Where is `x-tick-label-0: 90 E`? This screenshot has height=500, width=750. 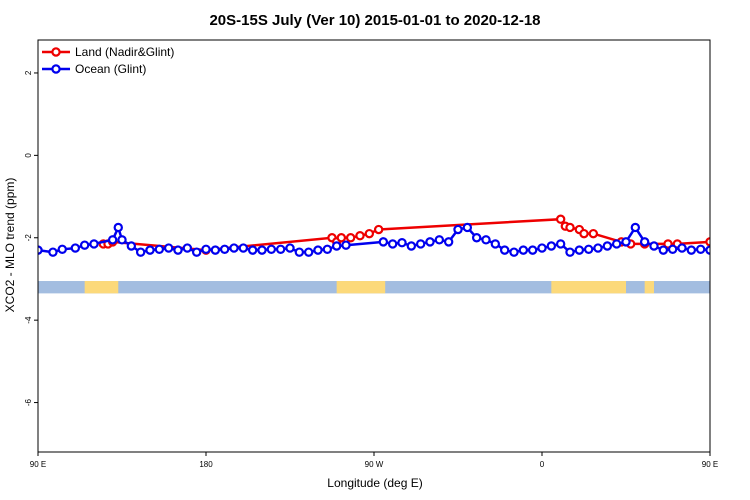 x-tick-label-0: 90 E is located at coordinates (38, 464).